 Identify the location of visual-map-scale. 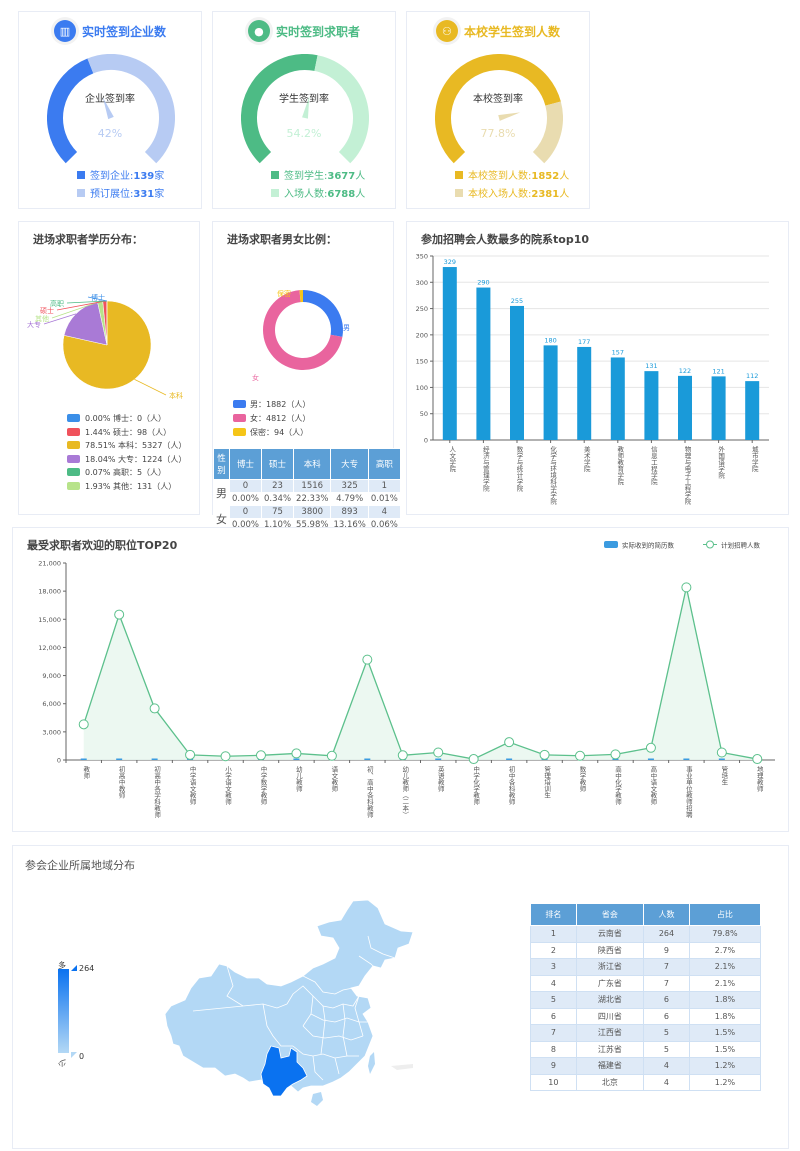
(63, 1011).